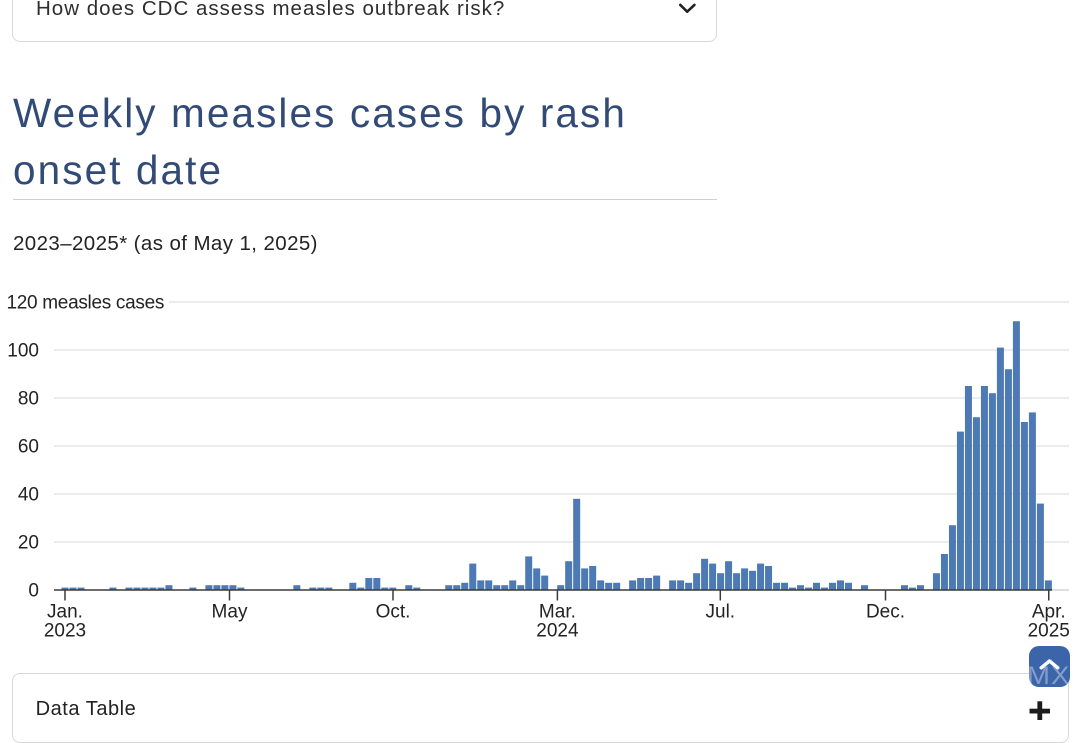  What do you see at coordinates (65, 612) in the screenshot?
I see `svg-text: Jan.` at bounding box center [65, 612].